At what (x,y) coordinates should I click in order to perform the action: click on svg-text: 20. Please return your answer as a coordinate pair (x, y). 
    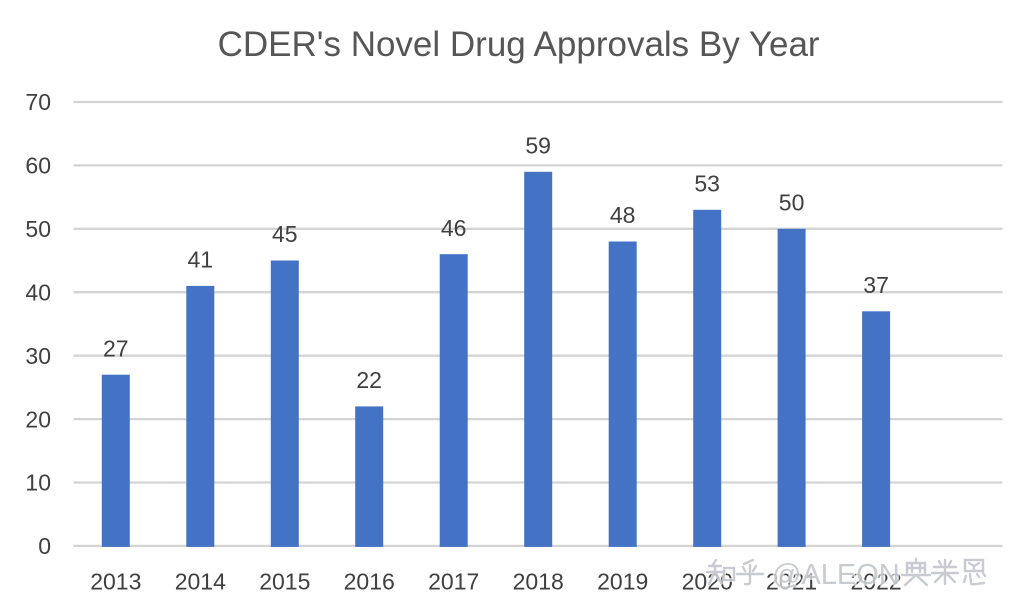
    Looking at the image, I should click on (38, 419).